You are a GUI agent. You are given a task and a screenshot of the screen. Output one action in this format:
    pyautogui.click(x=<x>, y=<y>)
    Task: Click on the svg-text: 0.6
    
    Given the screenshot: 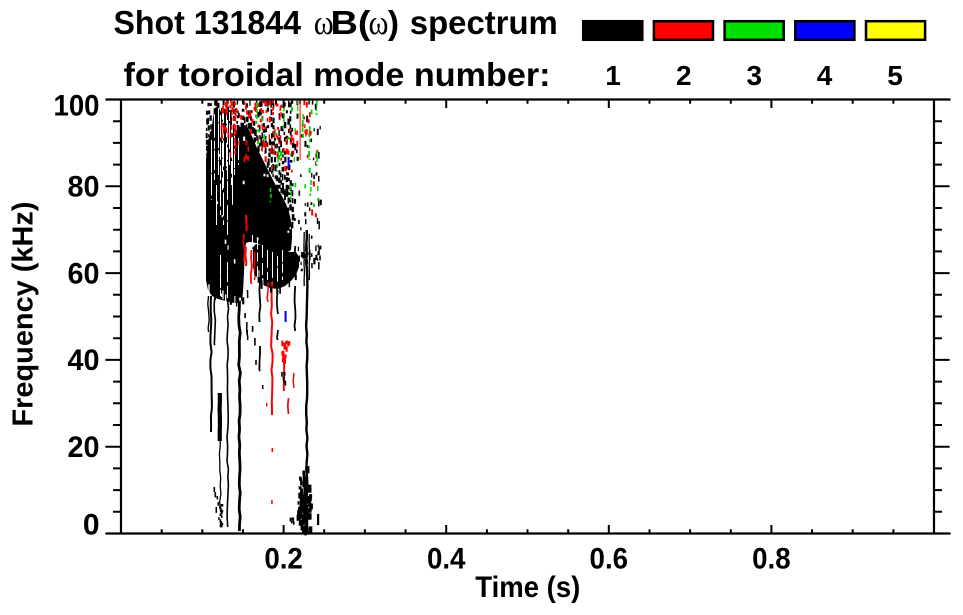 What is the action you would take?
    pyautogui.click(x=609, y=559)
    